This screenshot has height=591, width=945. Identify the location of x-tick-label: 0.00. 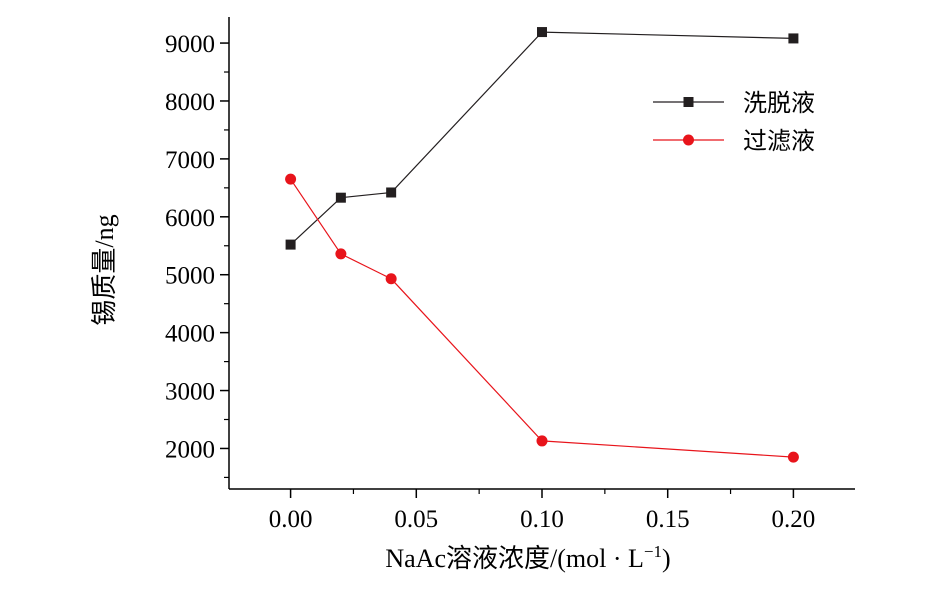
(291, 519).